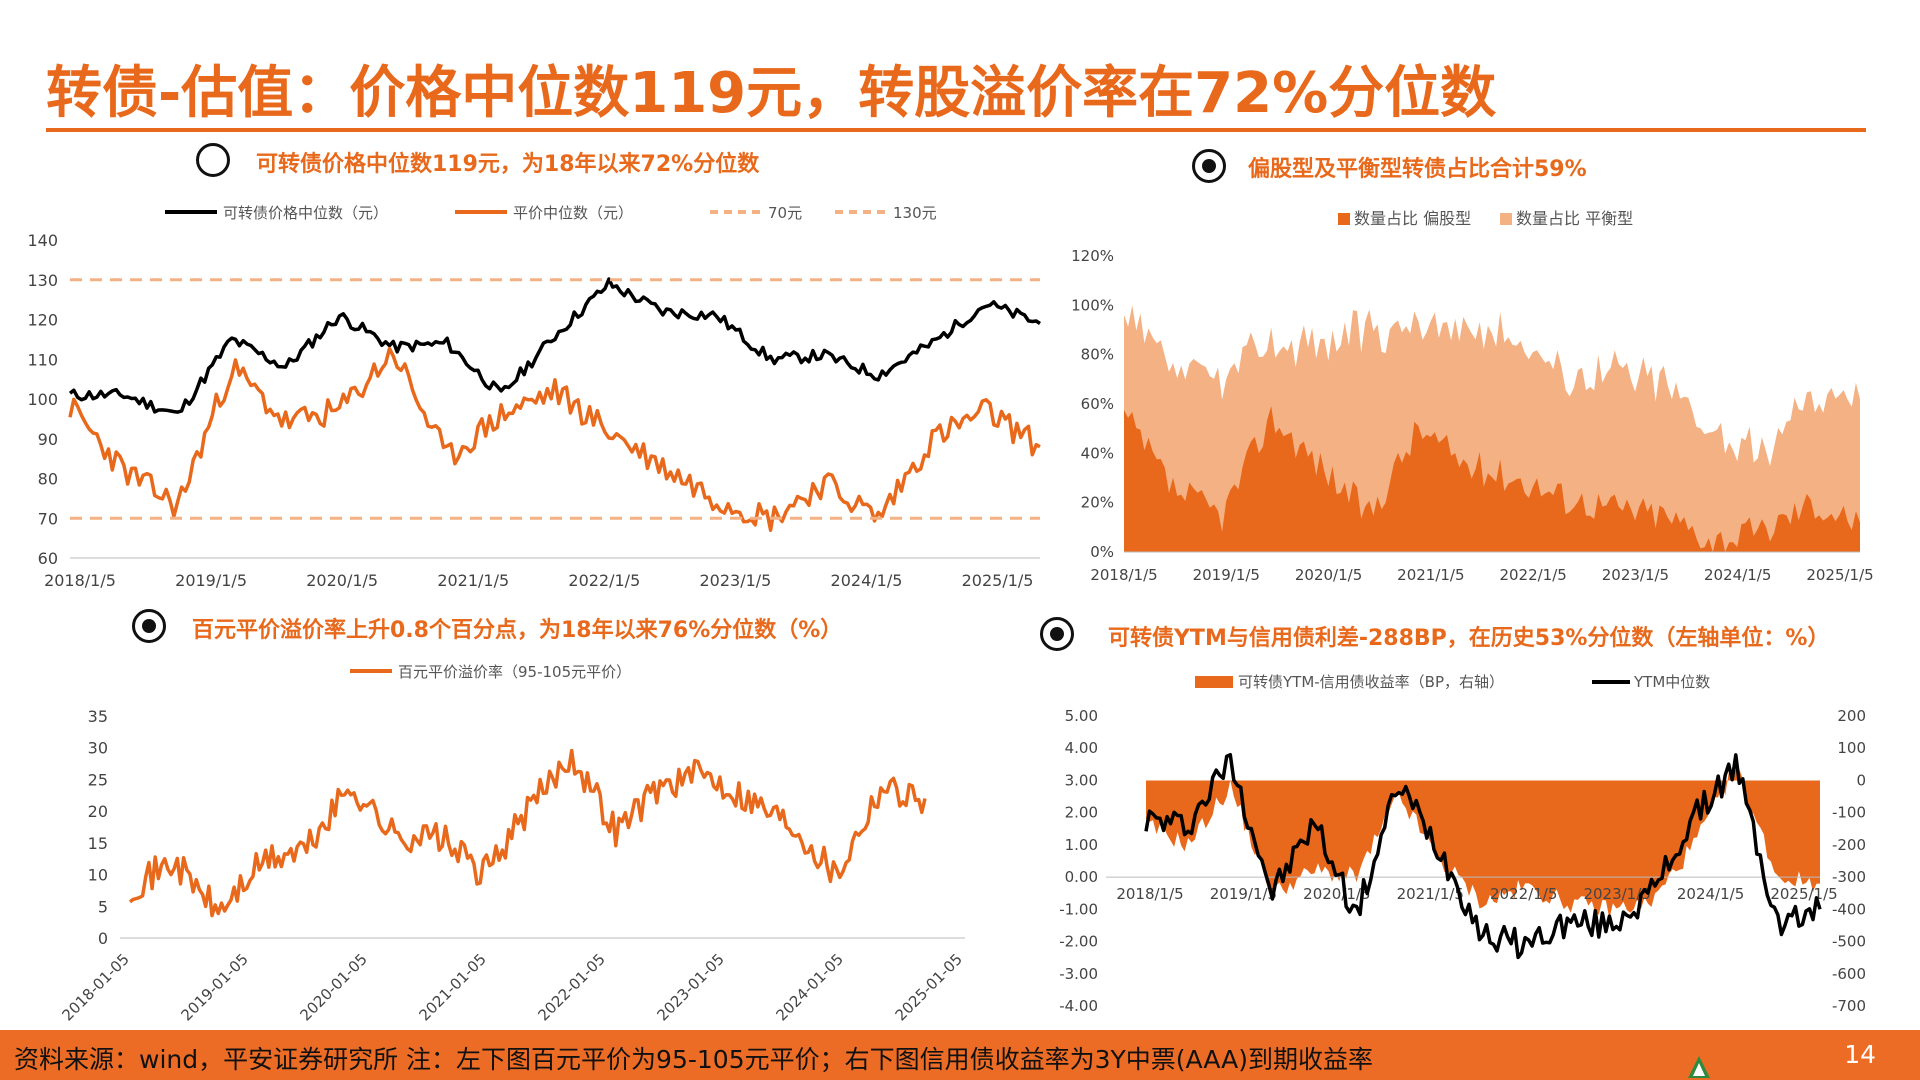 This screenshot has width=1920, height=1080. I want to click on y-tick-label: 80, so click(48, 479).